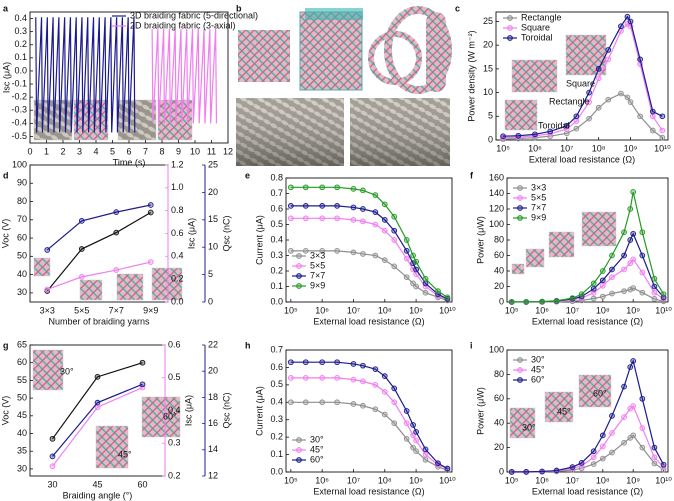 The width and height of the screenshot is (674, 501). What do you see at coordinates (19, 110) in the screenshot?
I see `y-tick-label: -0.3` at bounding box center [19, 110].